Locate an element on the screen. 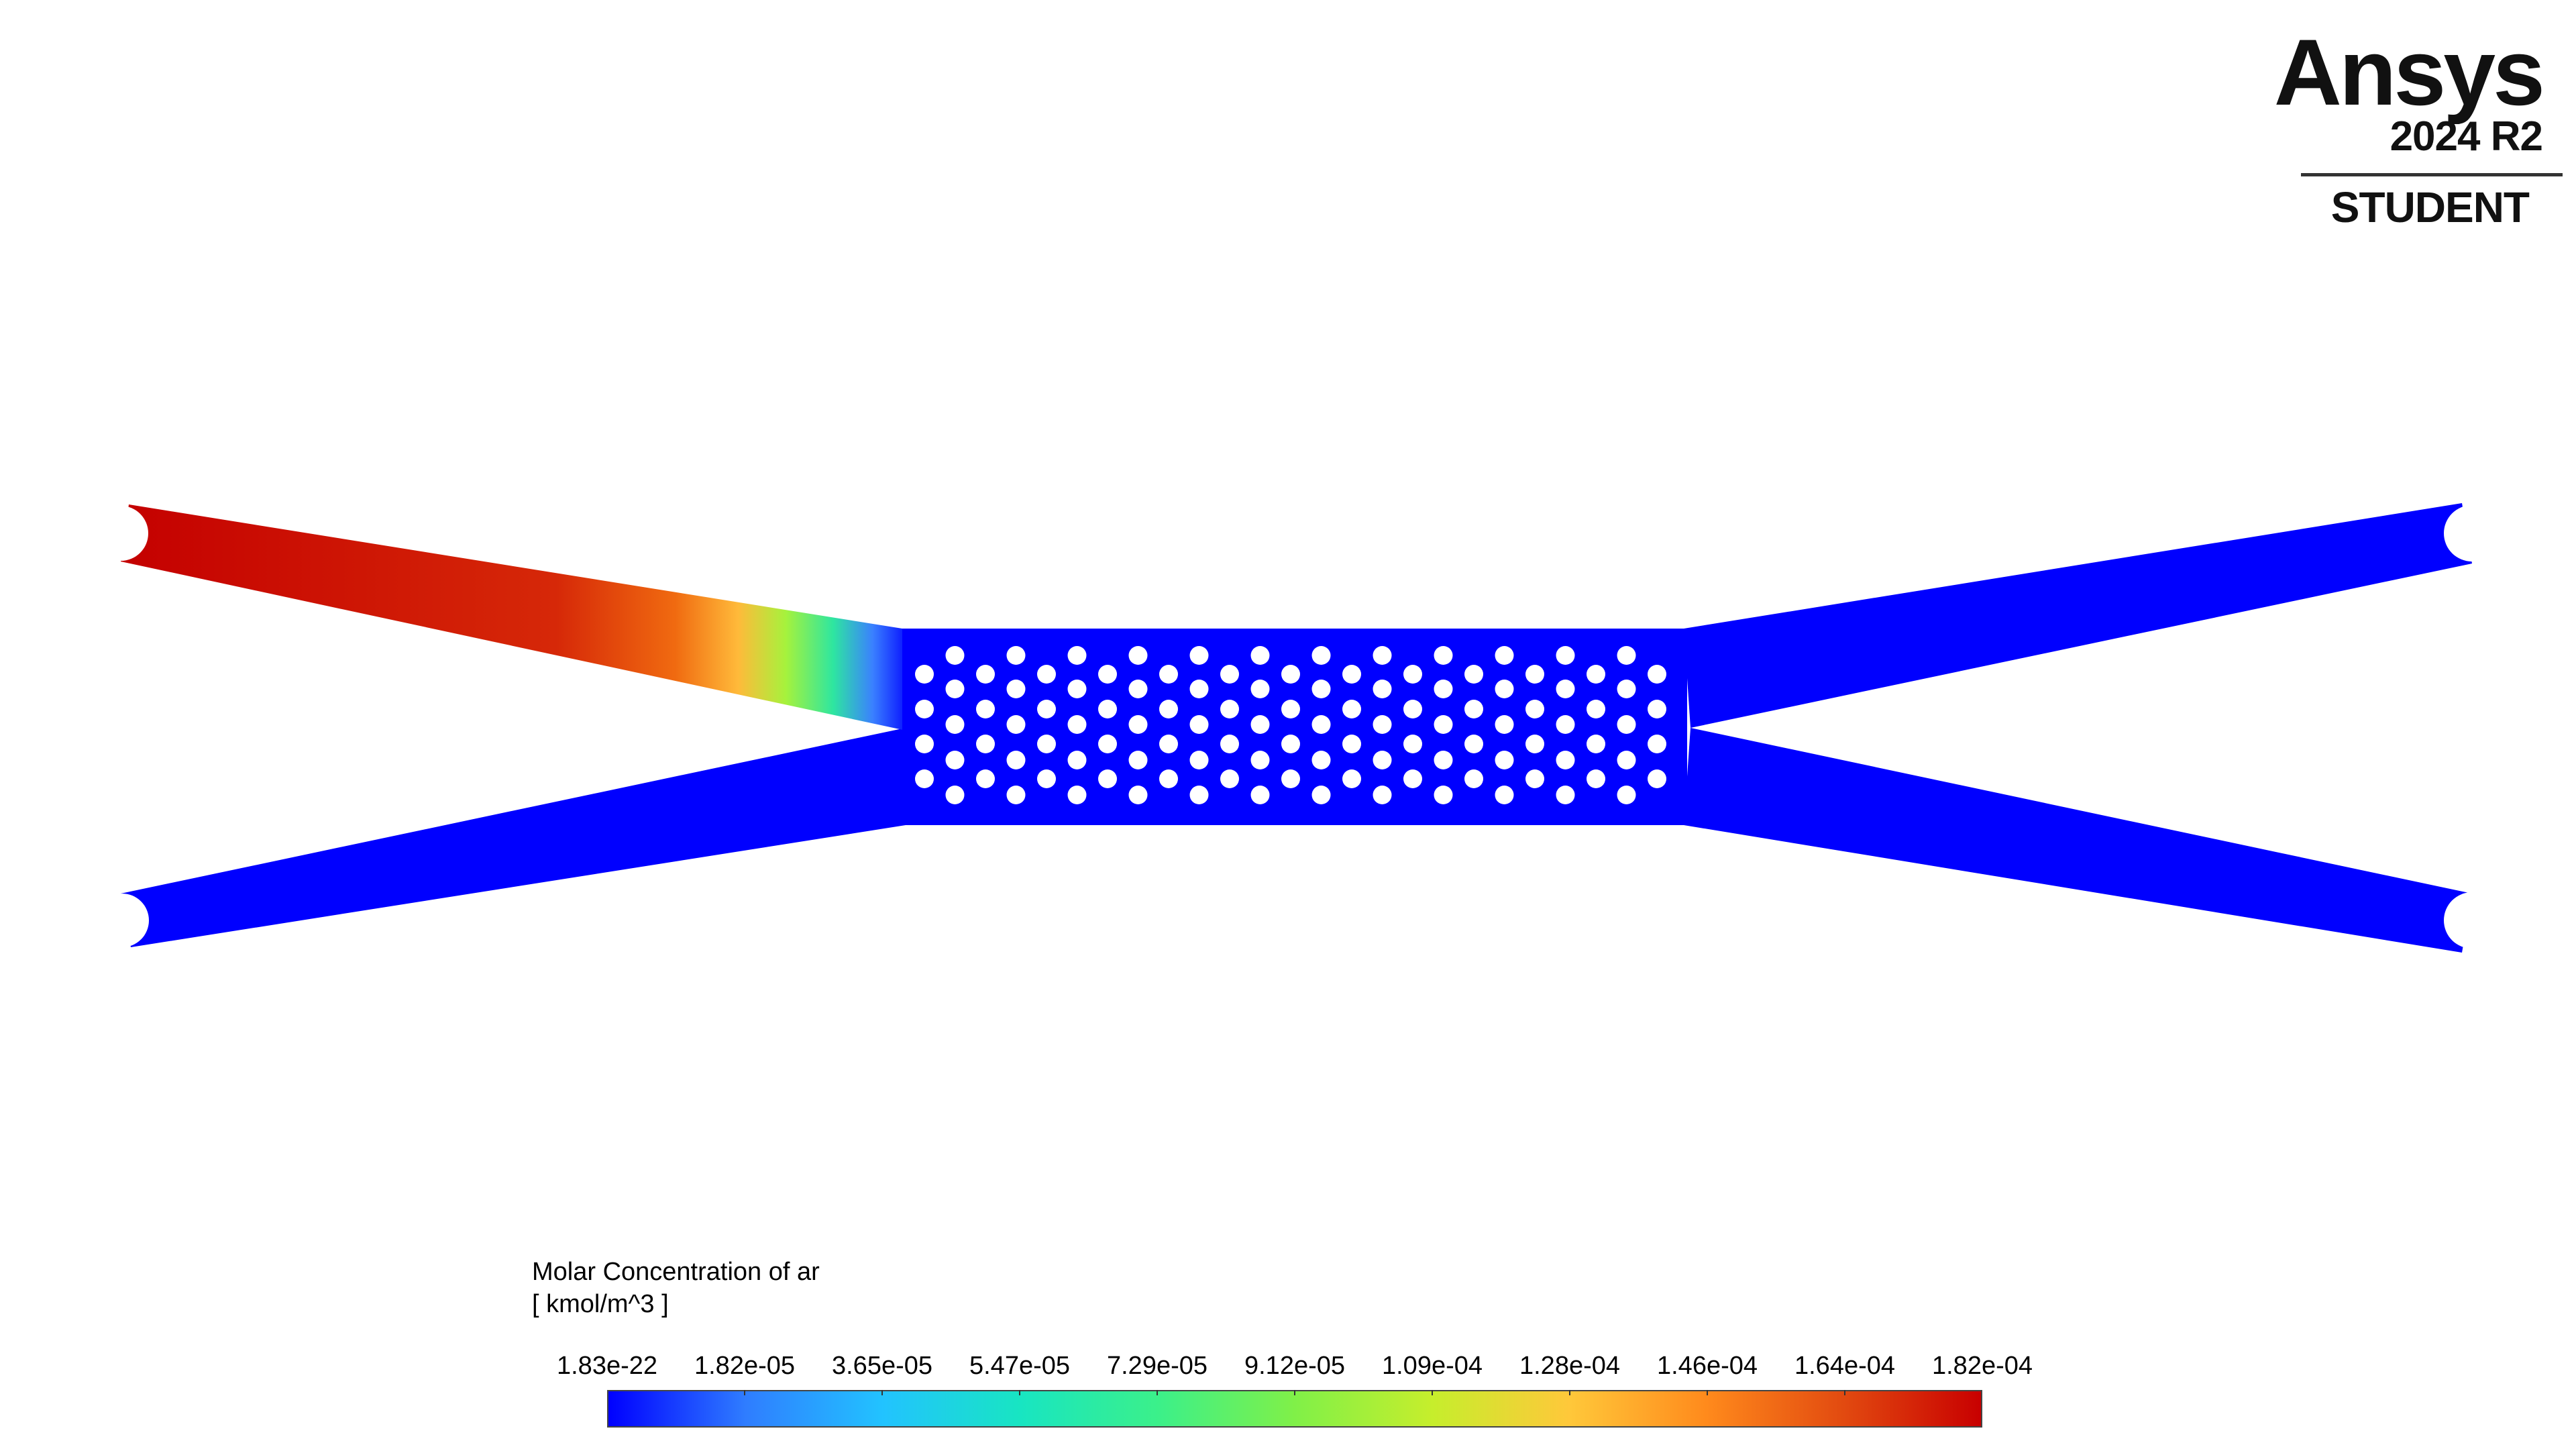 The width and height of the screenshot is (2576, 1449). brand-name: Ansys is located at coordinates (2409, 72).